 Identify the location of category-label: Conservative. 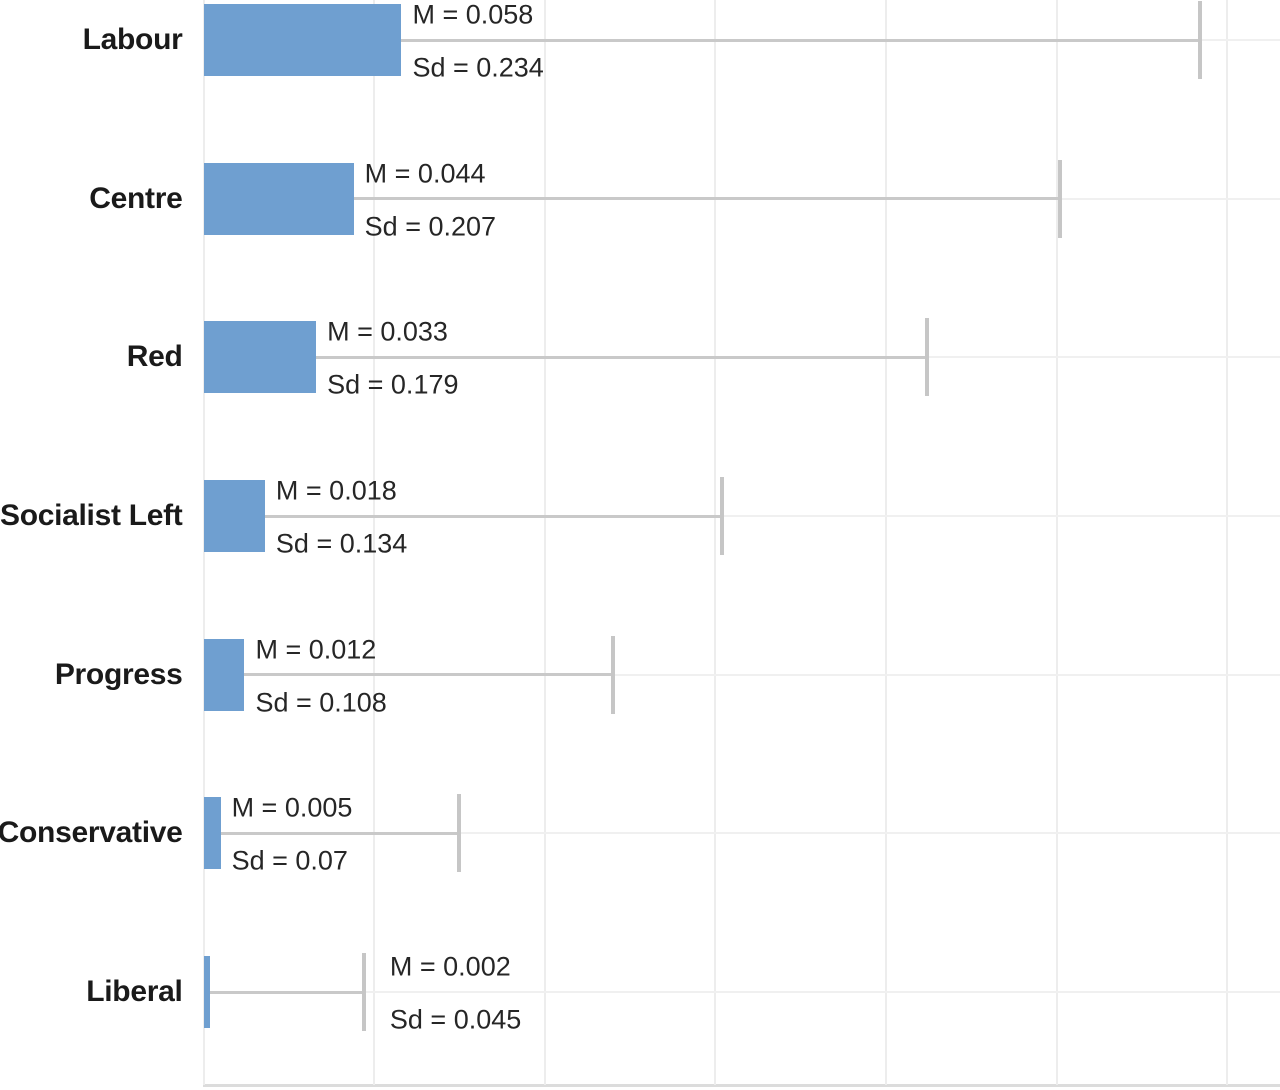
(91, 833).